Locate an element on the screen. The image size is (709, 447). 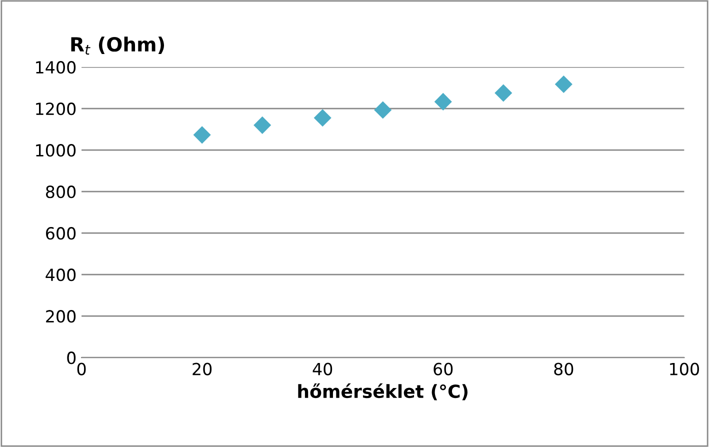
y-tick-label: 1000 is located at coordinates (56, 150).